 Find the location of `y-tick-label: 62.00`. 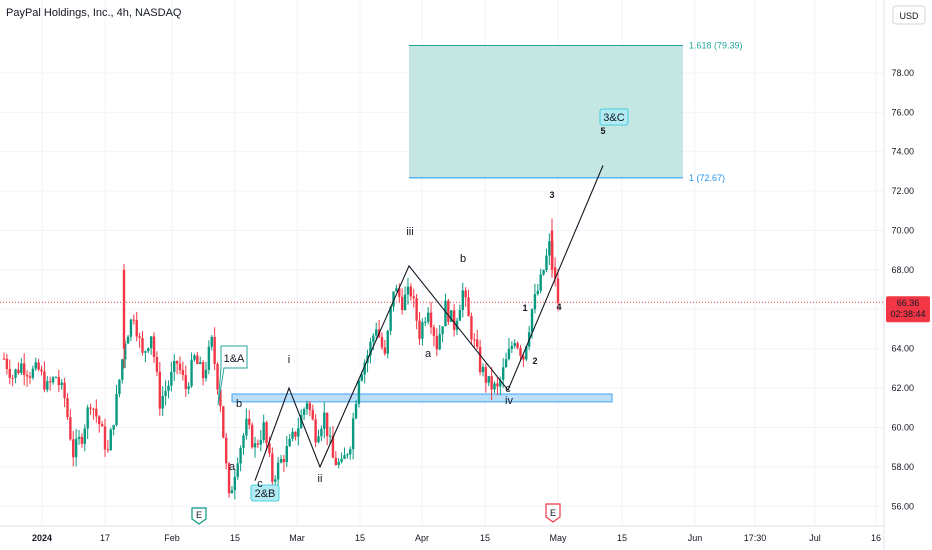

y-tick-label: 62.00 is located at coordinates (902, 388).